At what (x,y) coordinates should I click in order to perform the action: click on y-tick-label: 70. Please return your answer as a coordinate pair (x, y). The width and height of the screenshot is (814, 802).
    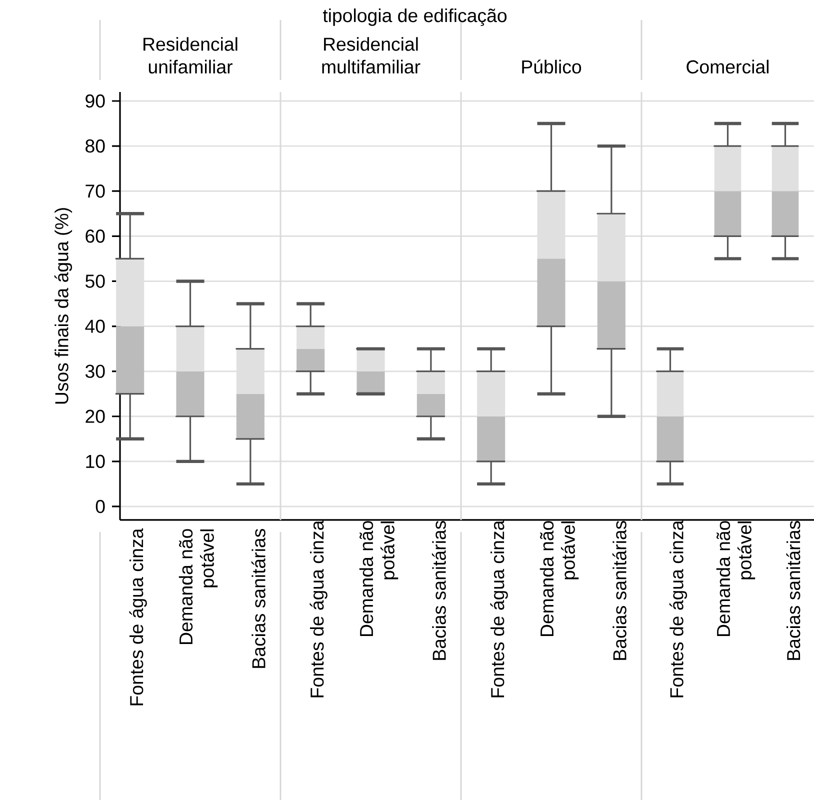
    Looking at the image, I should click on (95, 191).